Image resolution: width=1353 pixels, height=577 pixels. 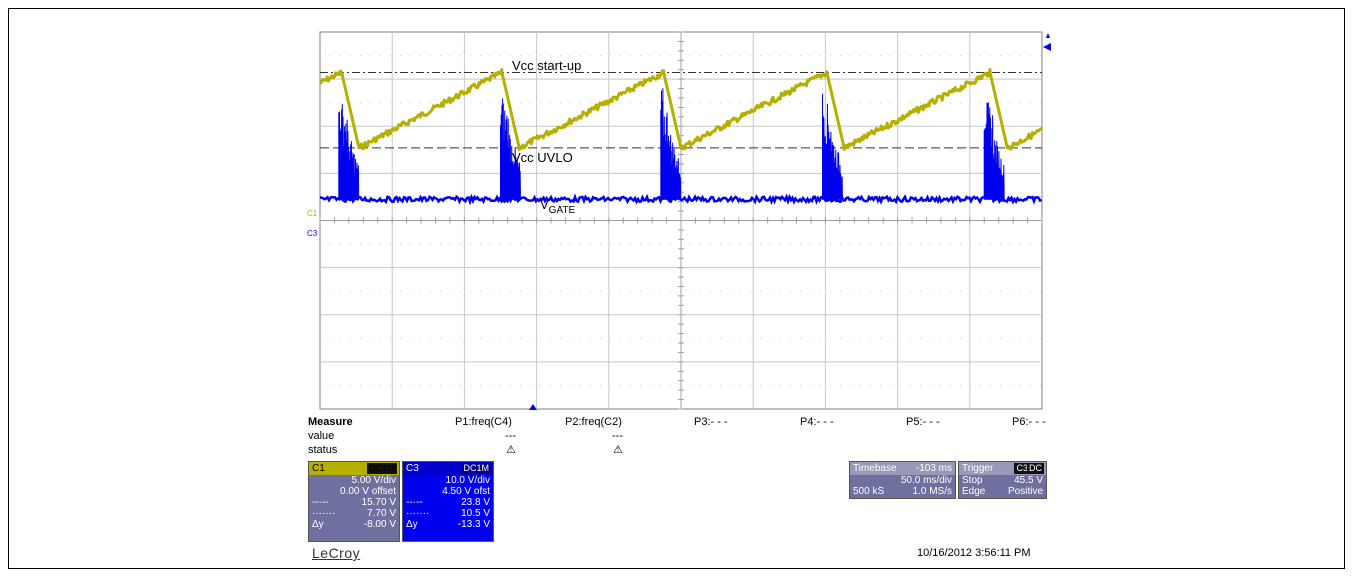 I want to click on trigger-coupling-badge: DC, so click(x=1035, y=468).